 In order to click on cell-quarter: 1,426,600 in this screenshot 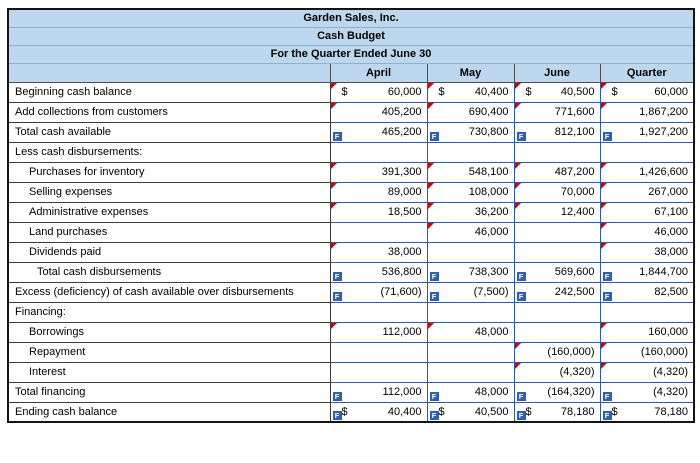, I will do `click(647, 172)`.